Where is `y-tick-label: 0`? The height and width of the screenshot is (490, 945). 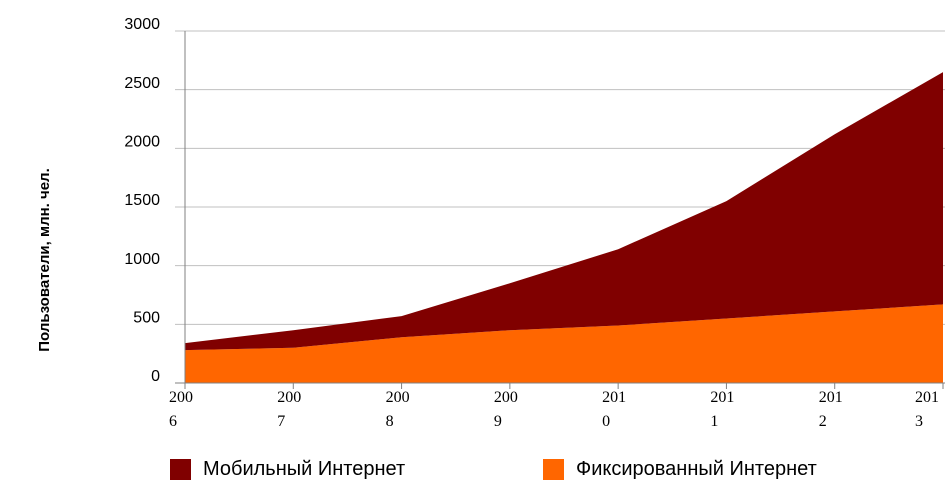 y-tick-label: 0 is located at coordinates (155, 376).